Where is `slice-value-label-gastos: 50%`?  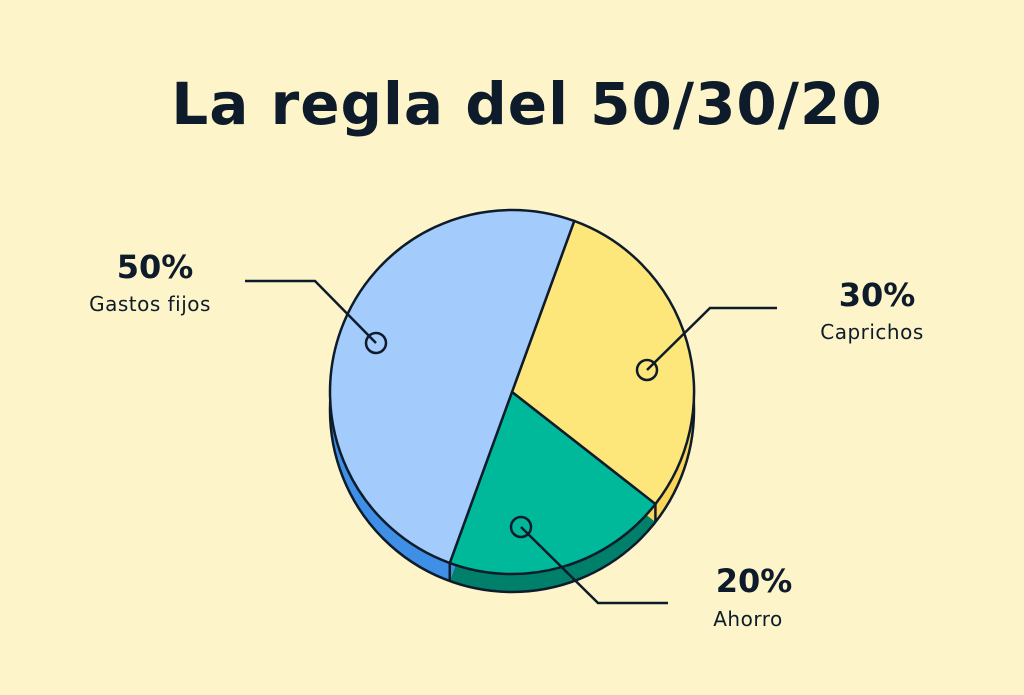
slice-value-label-gastos: 50% is located at coordinates (155, 267).